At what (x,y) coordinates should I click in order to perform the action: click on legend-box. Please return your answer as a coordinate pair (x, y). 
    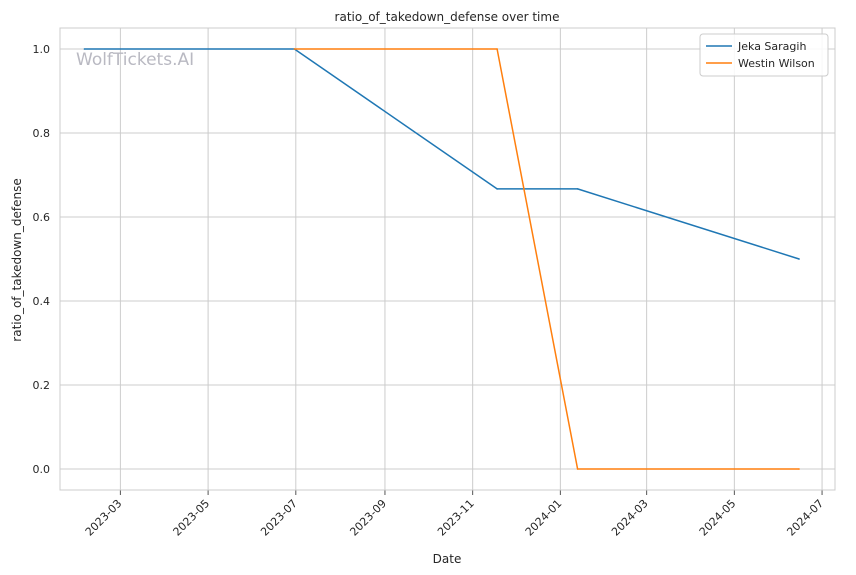
    Looking at the image, I should click on (764, 55).